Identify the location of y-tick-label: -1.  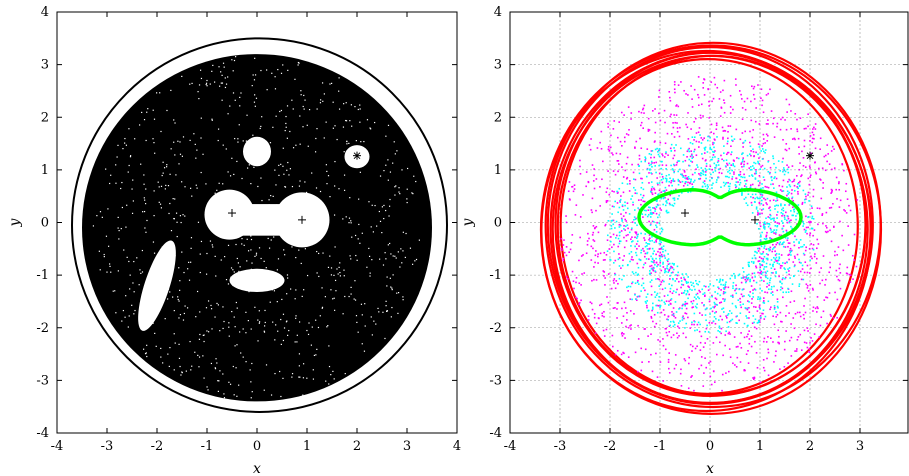
(495, 275).